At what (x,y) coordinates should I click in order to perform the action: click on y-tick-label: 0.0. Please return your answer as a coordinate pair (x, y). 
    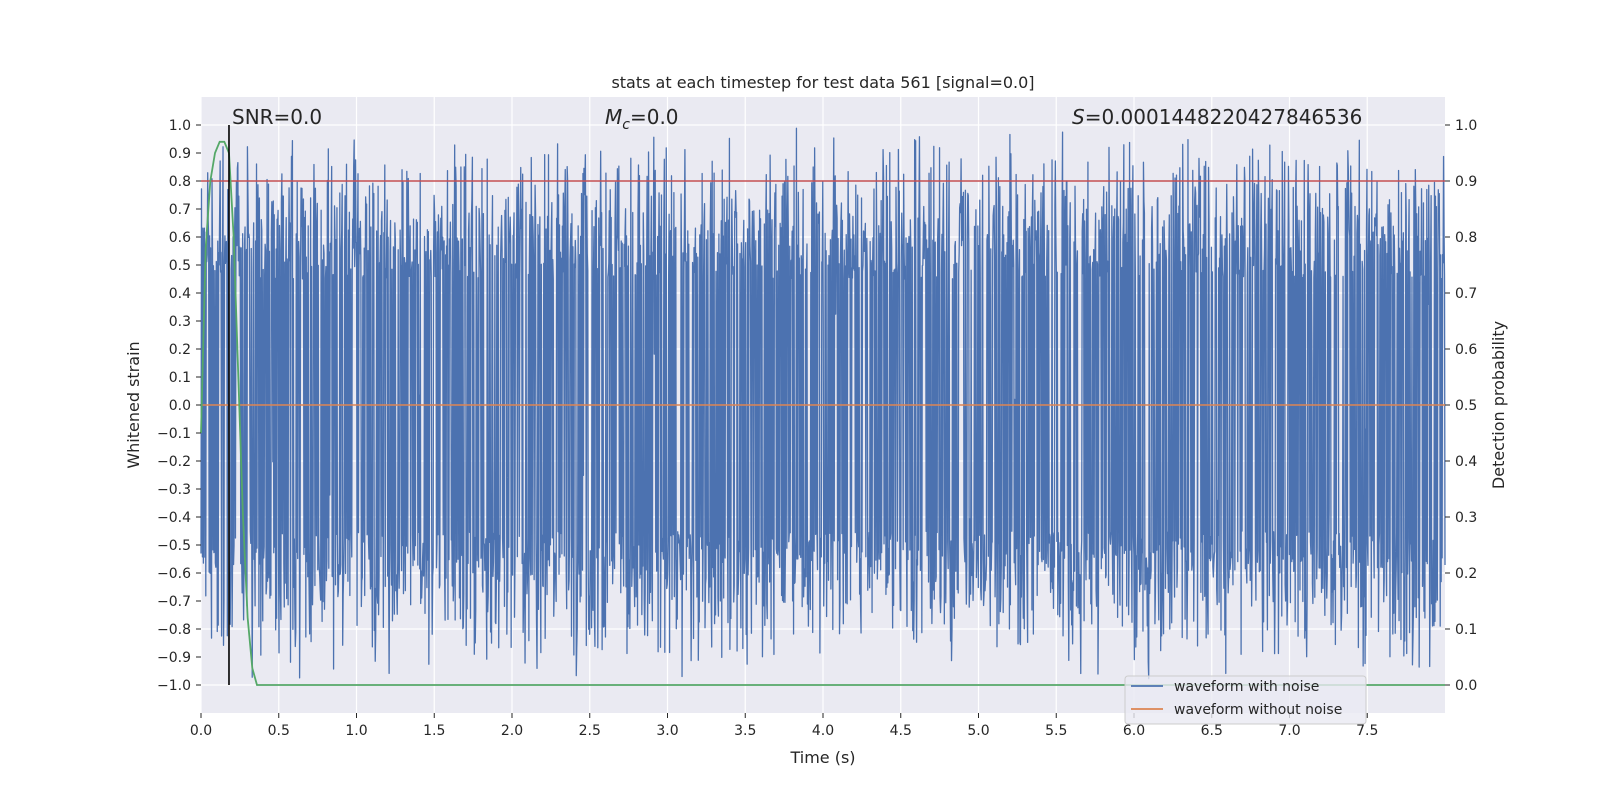
    Looking at the image, I should click on (180, 406).